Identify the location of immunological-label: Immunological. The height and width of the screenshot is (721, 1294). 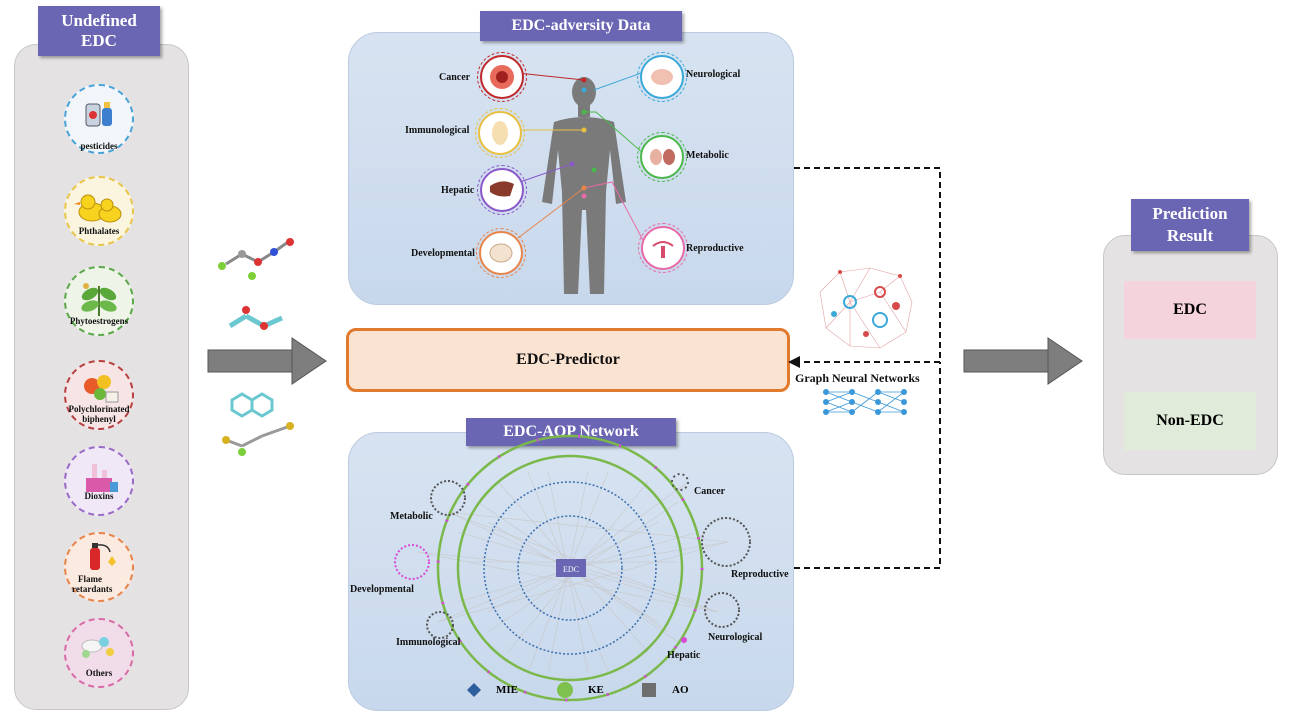
(437, 130).